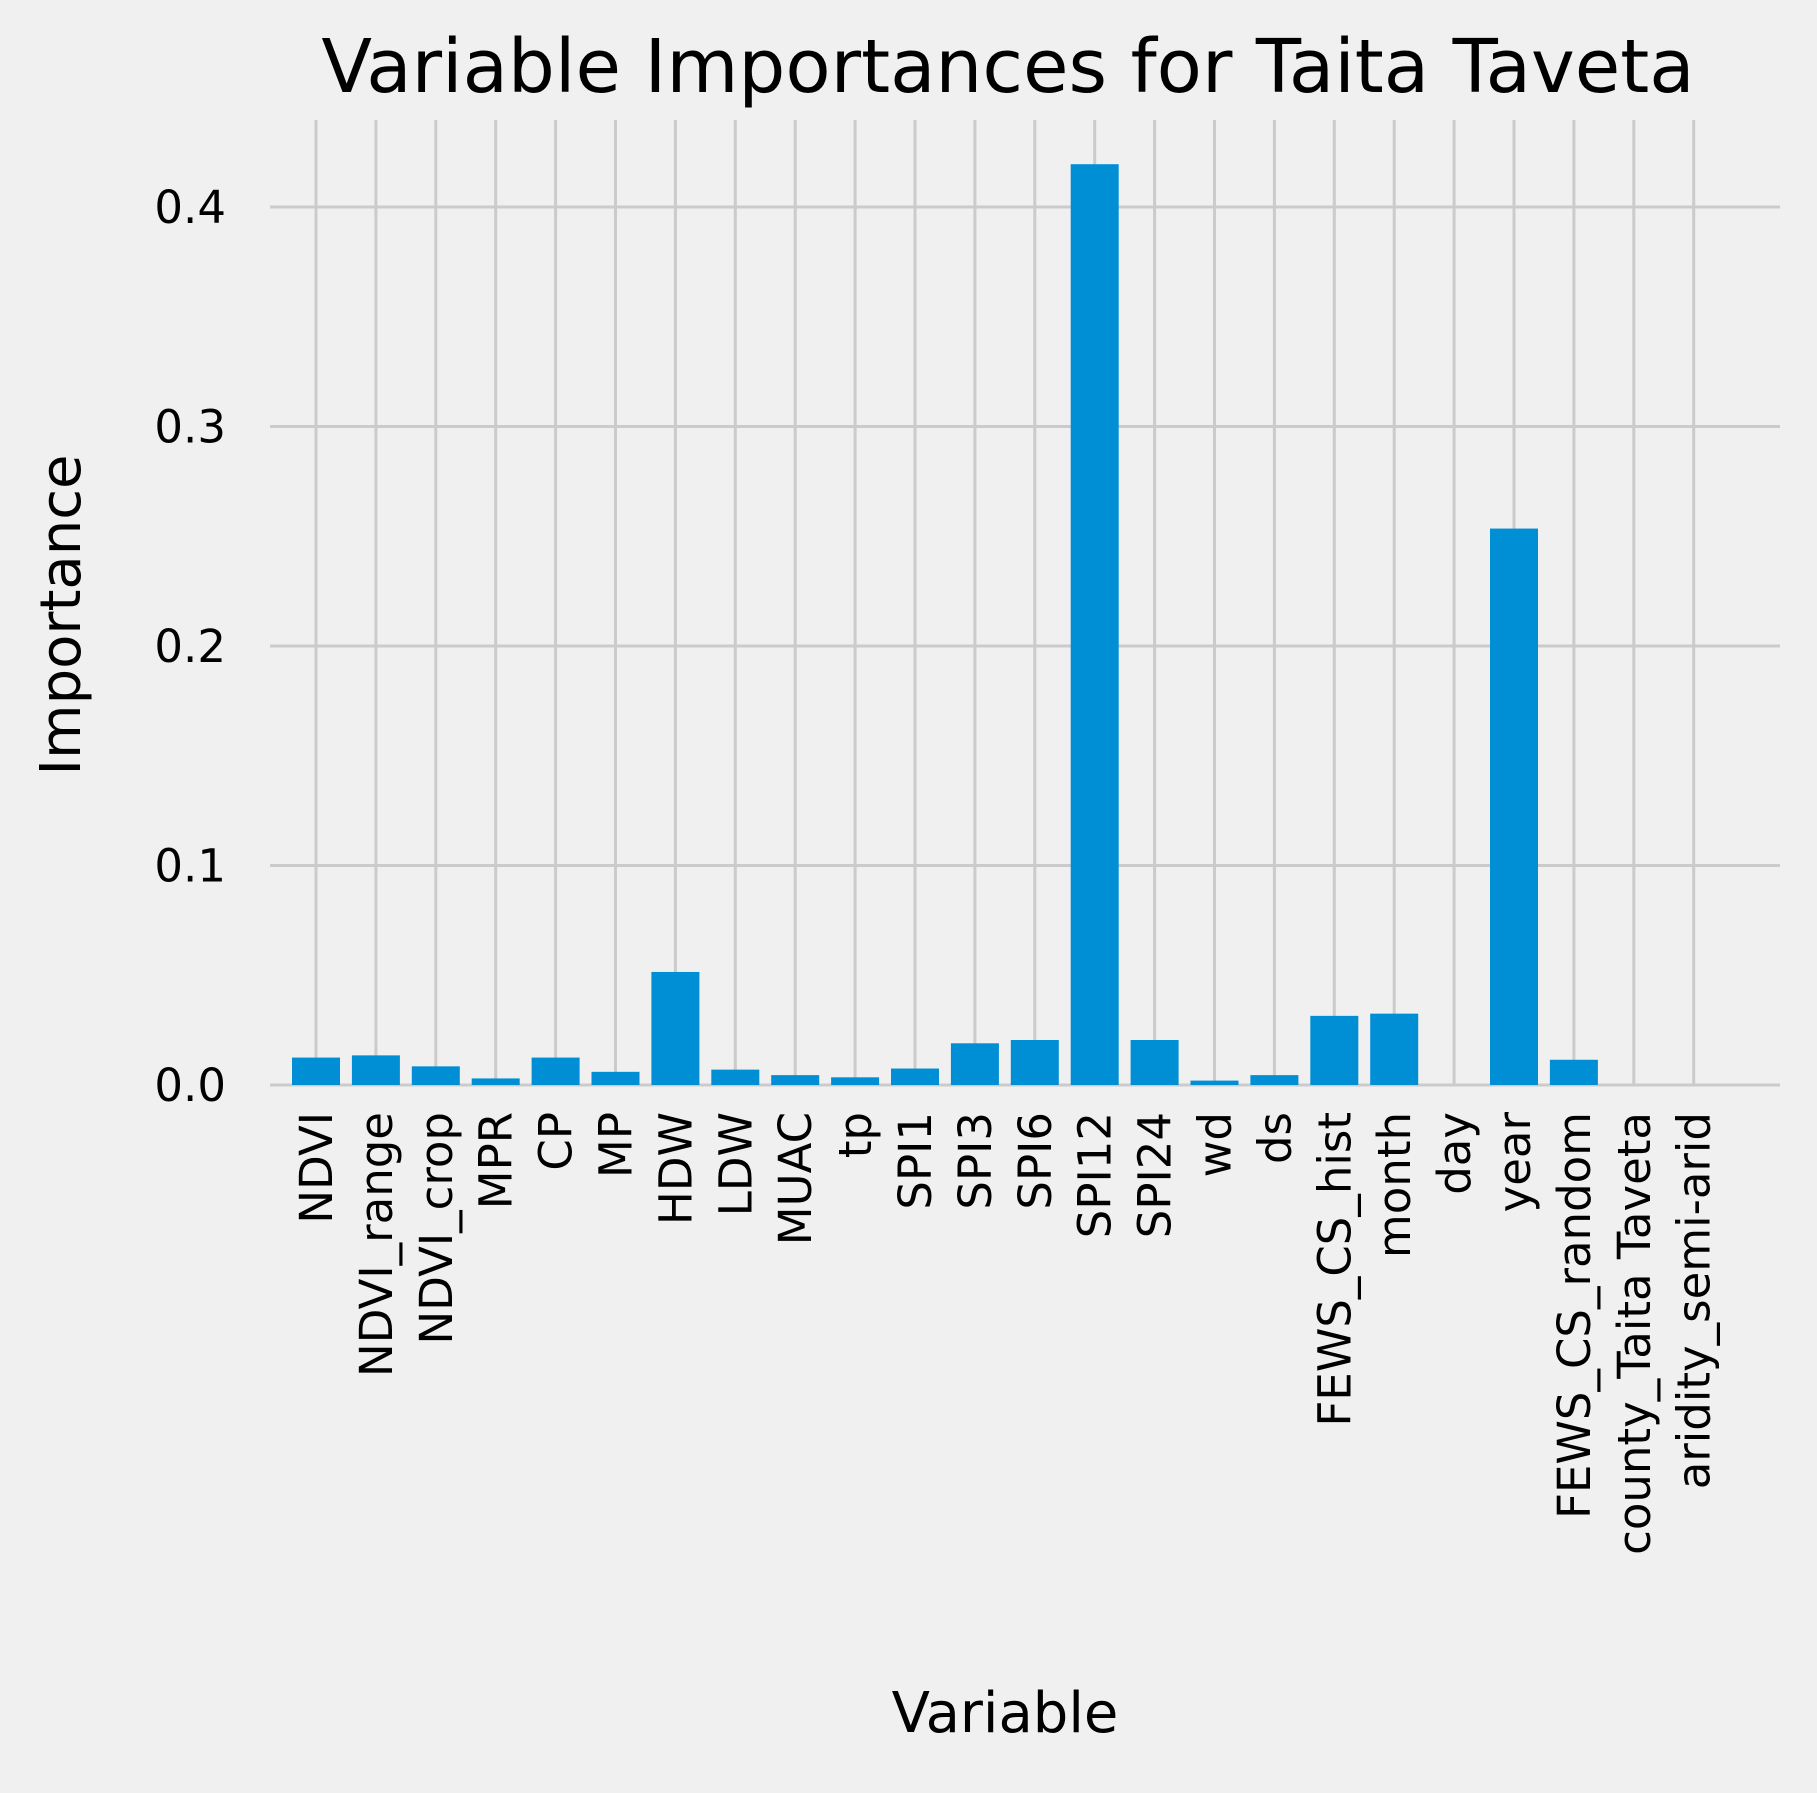  Describe the element at coordinates (190, 866) in the screenshot. I see `y-tick-label: 0.1` at that location.